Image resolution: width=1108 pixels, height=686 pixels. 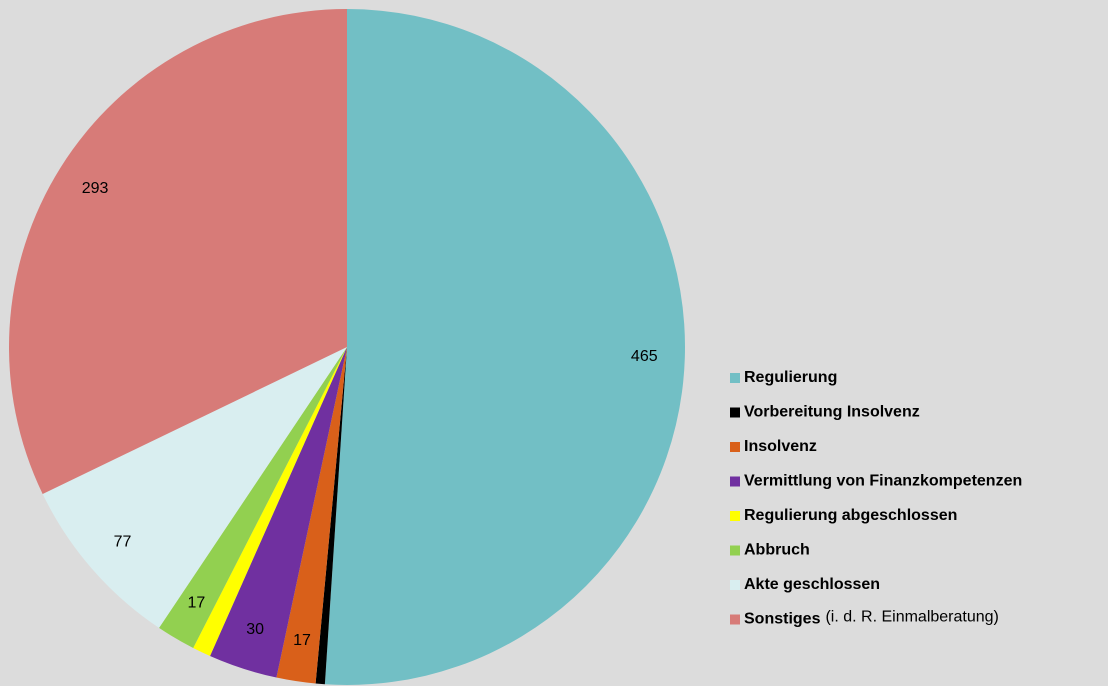 What do you see at coordinates (123, 541) in the screenshot?
I see `data-label: 77` at bounding box center [123, 541].